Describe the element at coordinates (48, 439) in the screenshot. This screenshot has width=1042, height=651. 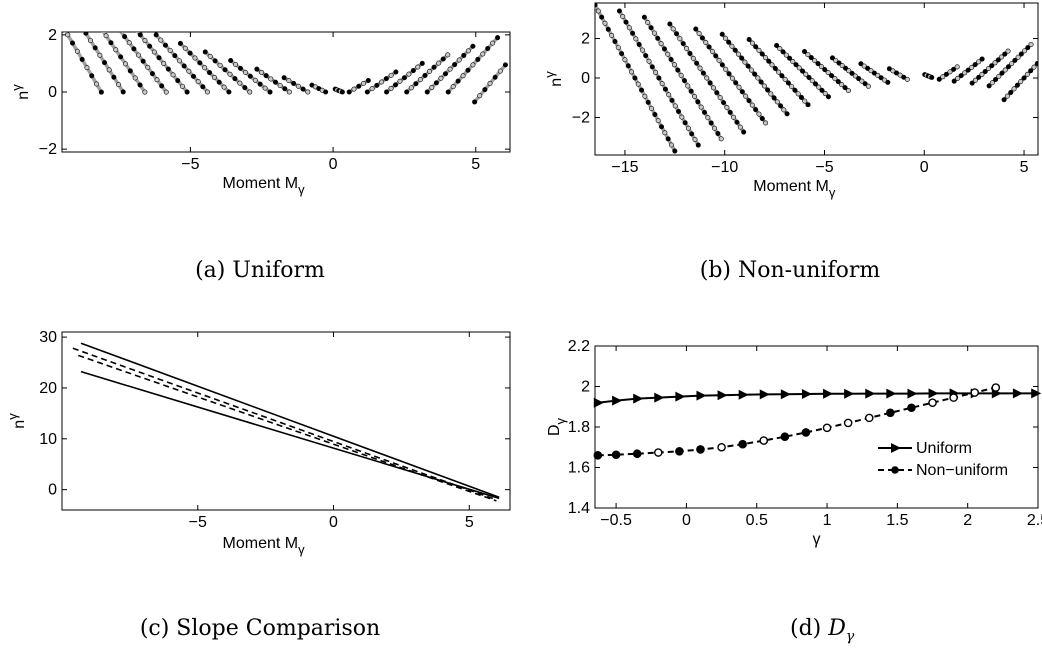
I see `y-tick-label: 10` at that location.